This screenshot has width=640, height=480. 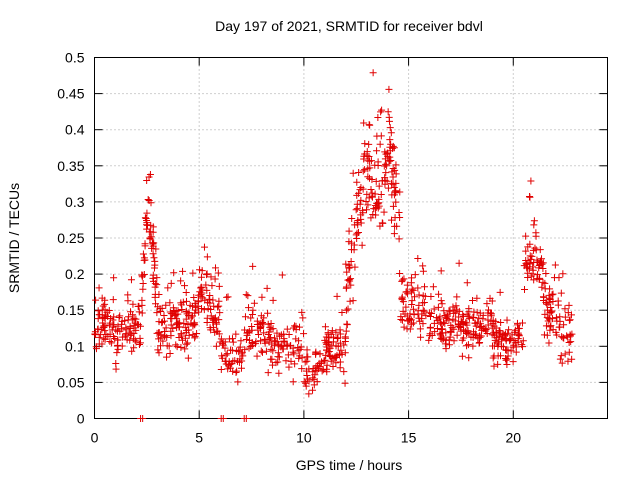 I want to click on y-tick-label: 0.15, so click(x=70, y=310).